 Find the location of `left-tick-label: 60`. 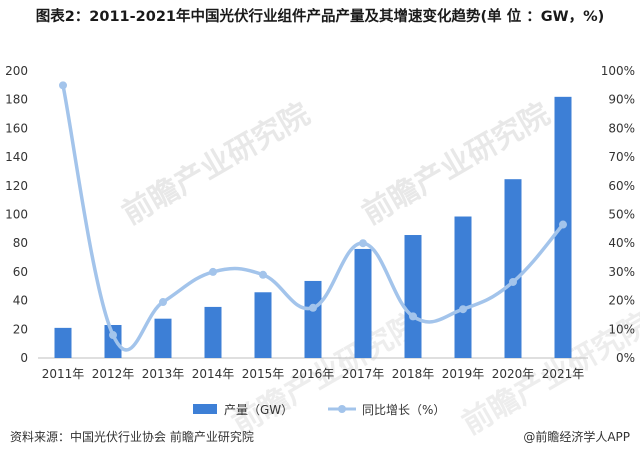

left-tick-label: 60 is located at coordinates (20, 272).